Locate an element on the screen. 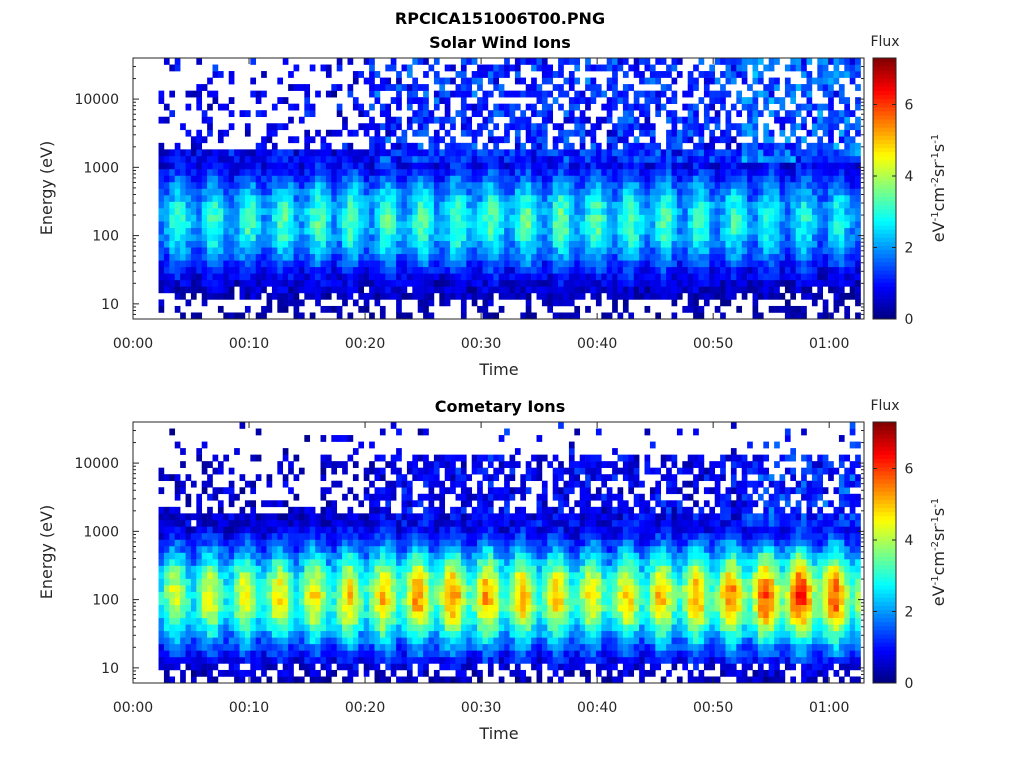  colorbar-segment is located at coordinates (884, 101).